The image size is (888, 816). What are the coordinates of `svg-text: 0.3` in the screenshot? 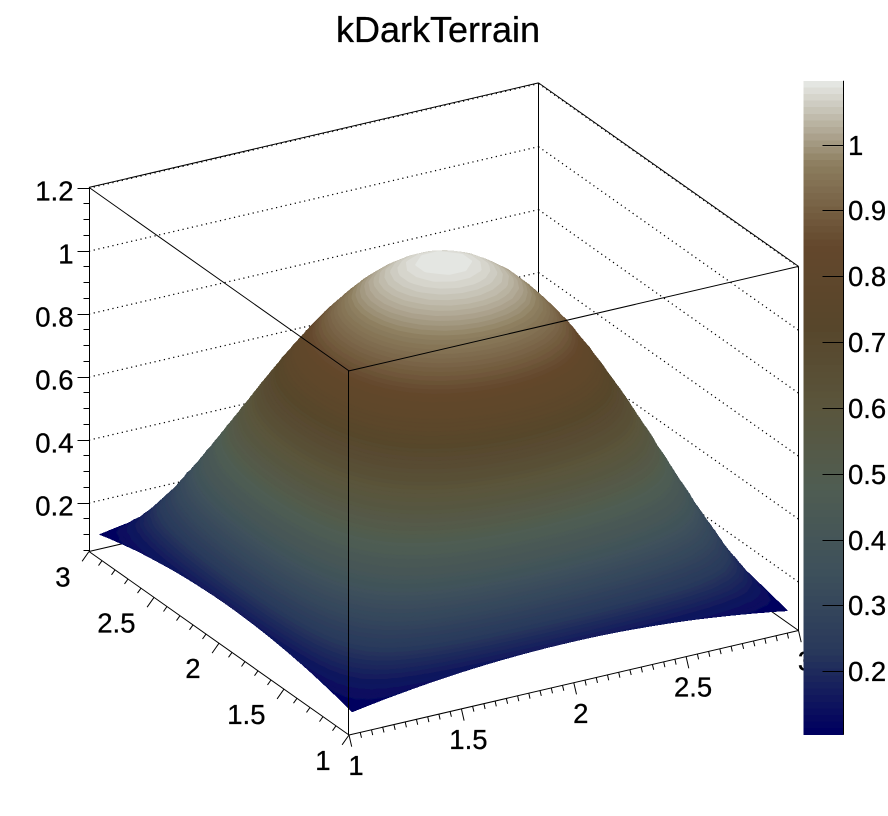 It's located at (867, 605).